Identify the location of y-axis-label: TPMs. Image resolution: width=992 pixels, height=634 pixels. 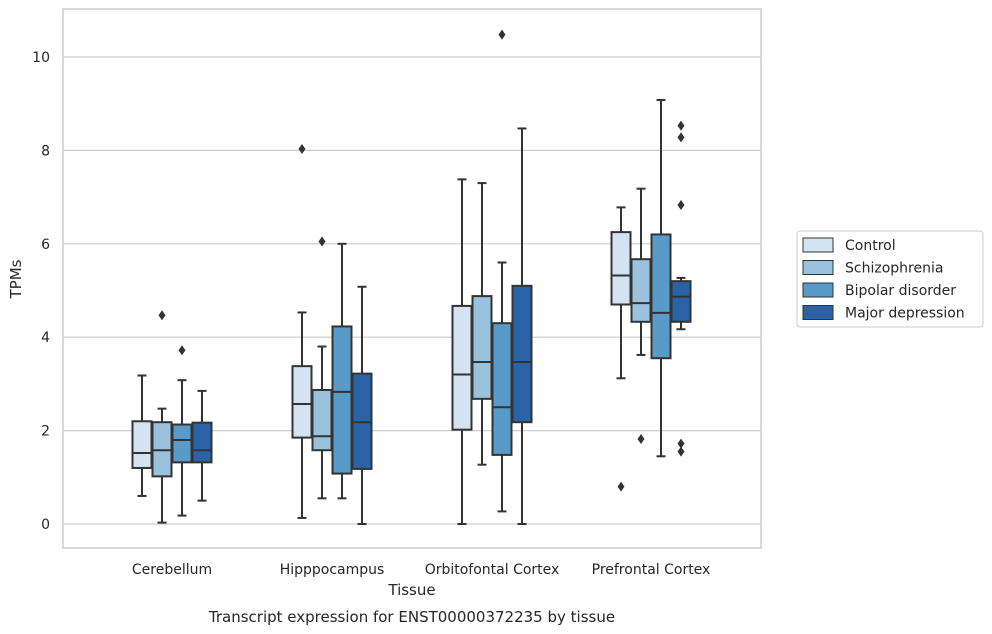
(16, 279).